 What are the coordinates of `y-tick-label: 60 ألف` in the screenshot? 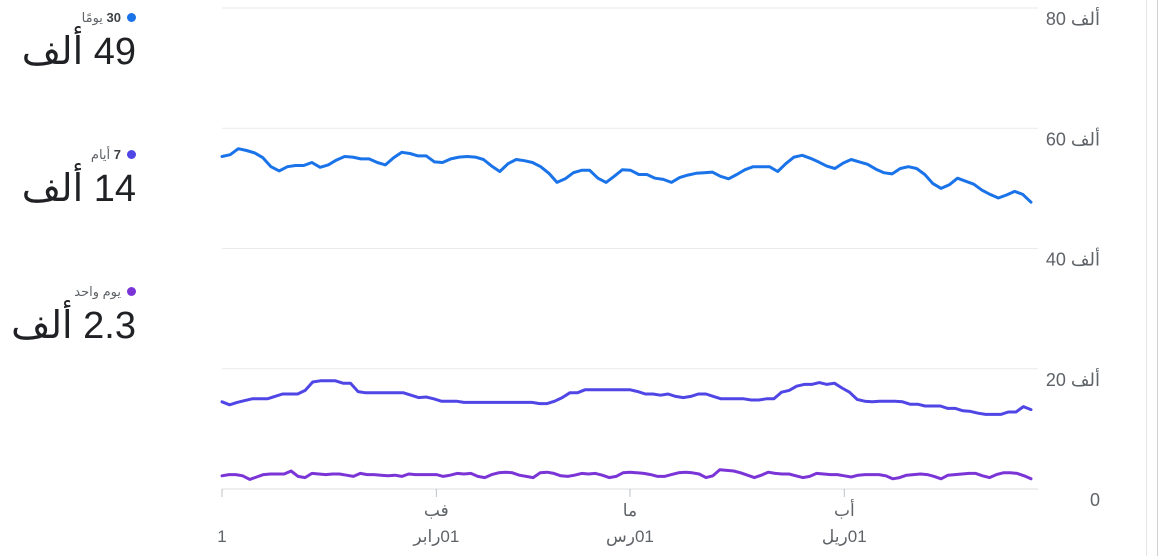 It's located at (1073, 138).